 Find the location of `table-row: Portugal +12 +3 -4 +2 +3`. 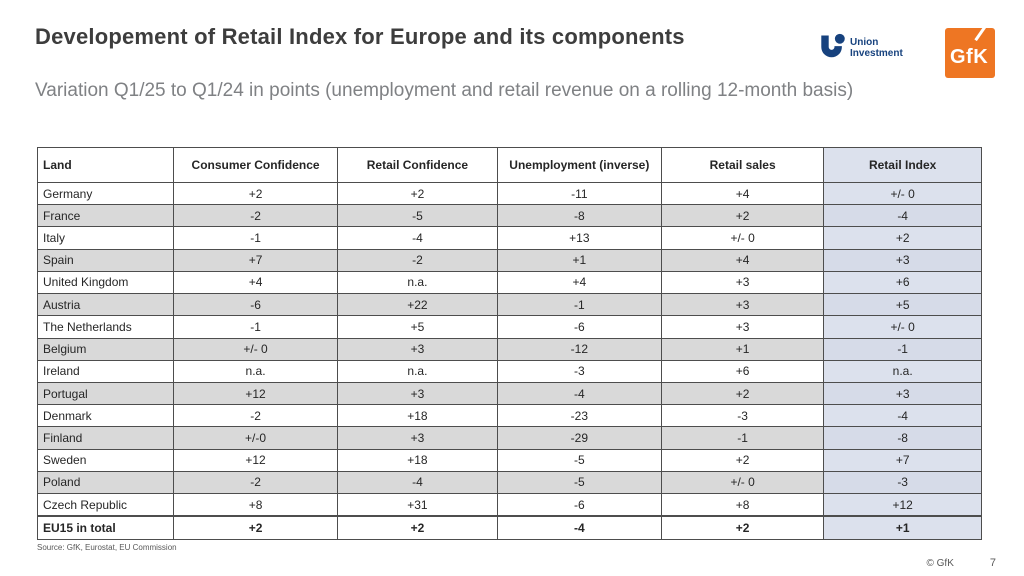

table-row: Portugal +12 +3 -4 +2 +3 is located at coordinates (509, 393).